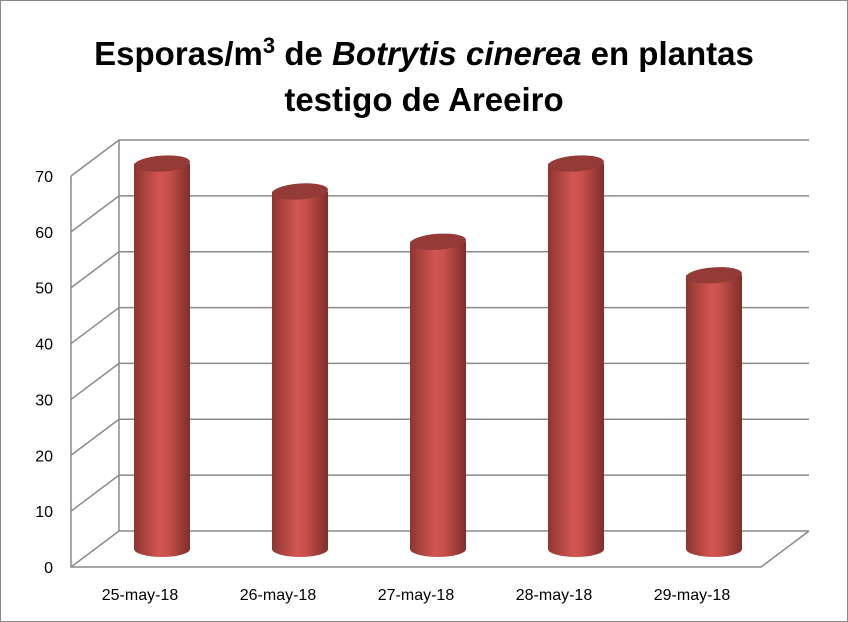  I want to click on x-tick-label: 27-may-18, so click(416, 595).